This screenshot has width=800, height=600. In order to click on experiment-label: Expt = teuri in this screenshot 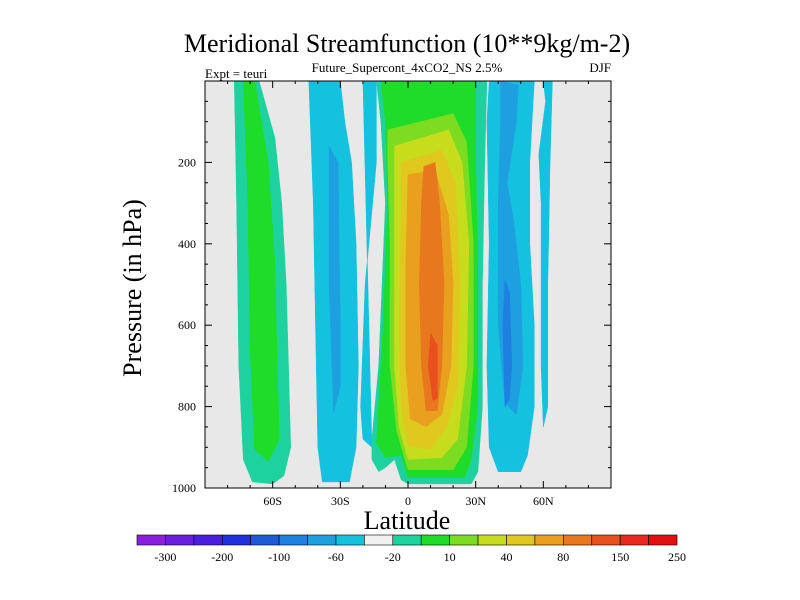, I will do `click(236, 73)`.